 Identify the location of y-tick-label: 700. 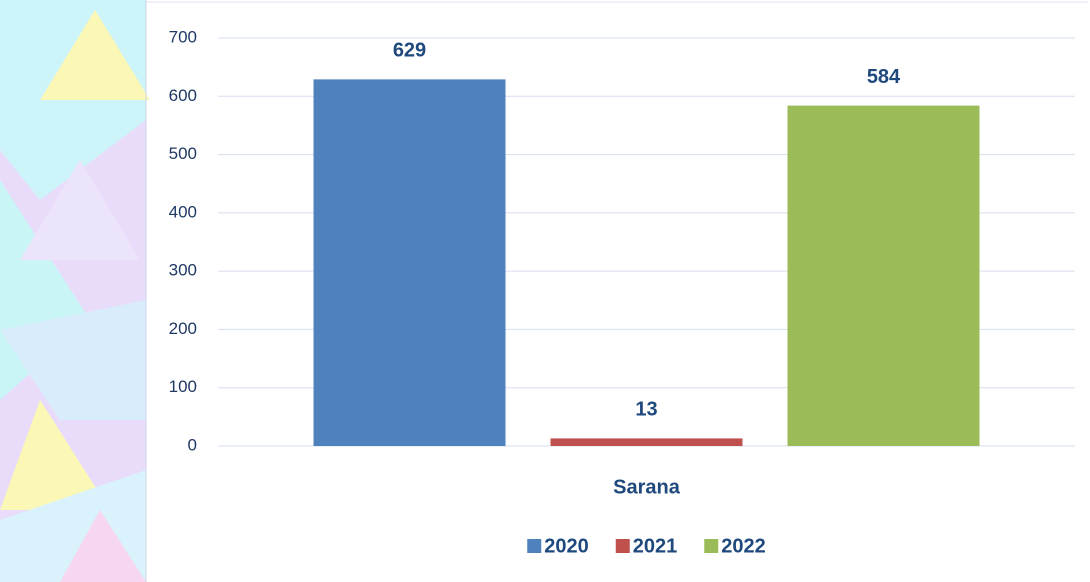
(183, 36).